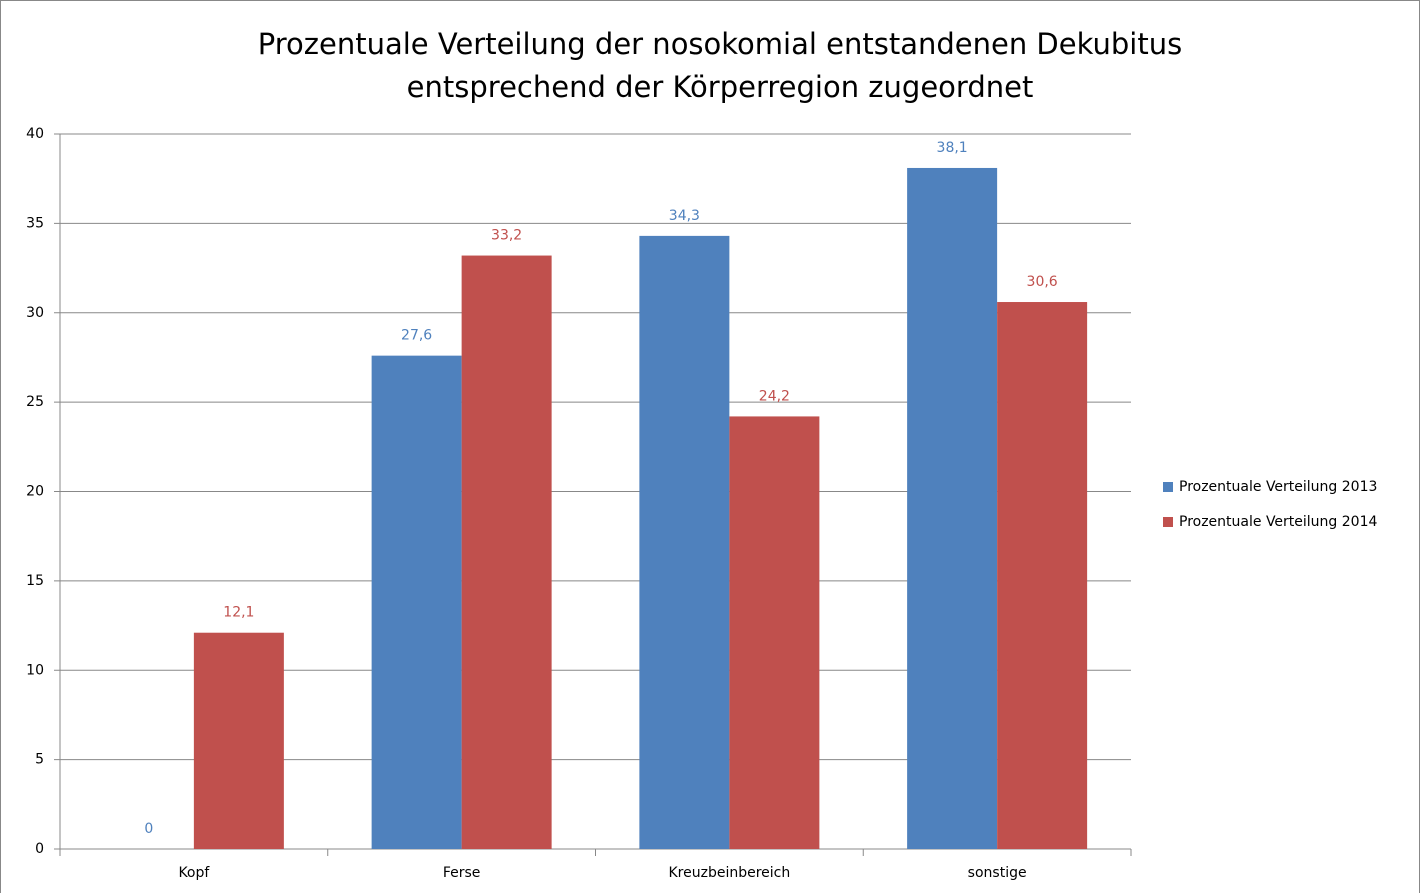 This screenshot has width=1420, height=893. Describe the element at coordinates (997, 873) in the screenshot. I see `x-tick-label: sonstige` at that location.